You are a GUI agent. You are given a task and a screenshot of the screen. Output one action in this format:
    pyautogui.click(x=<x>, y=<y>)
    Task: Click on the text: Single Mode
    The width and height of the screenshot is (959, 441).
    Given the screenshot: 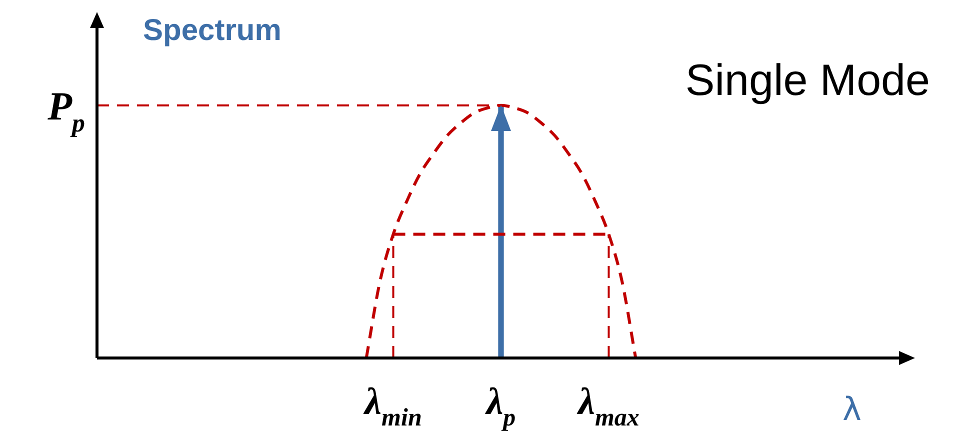 What is the action you would take?
    pyautogui.click(x=807, y=80)
    